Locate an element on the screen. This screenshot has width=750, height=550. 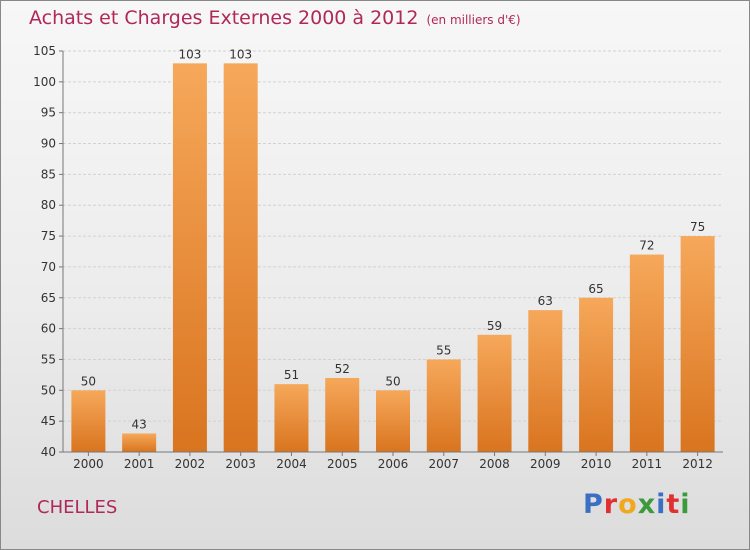
y-axis: 40 45 50 55 60 65 70 75 80 85 90 95 100 105 is located at coordinates (48, 251).